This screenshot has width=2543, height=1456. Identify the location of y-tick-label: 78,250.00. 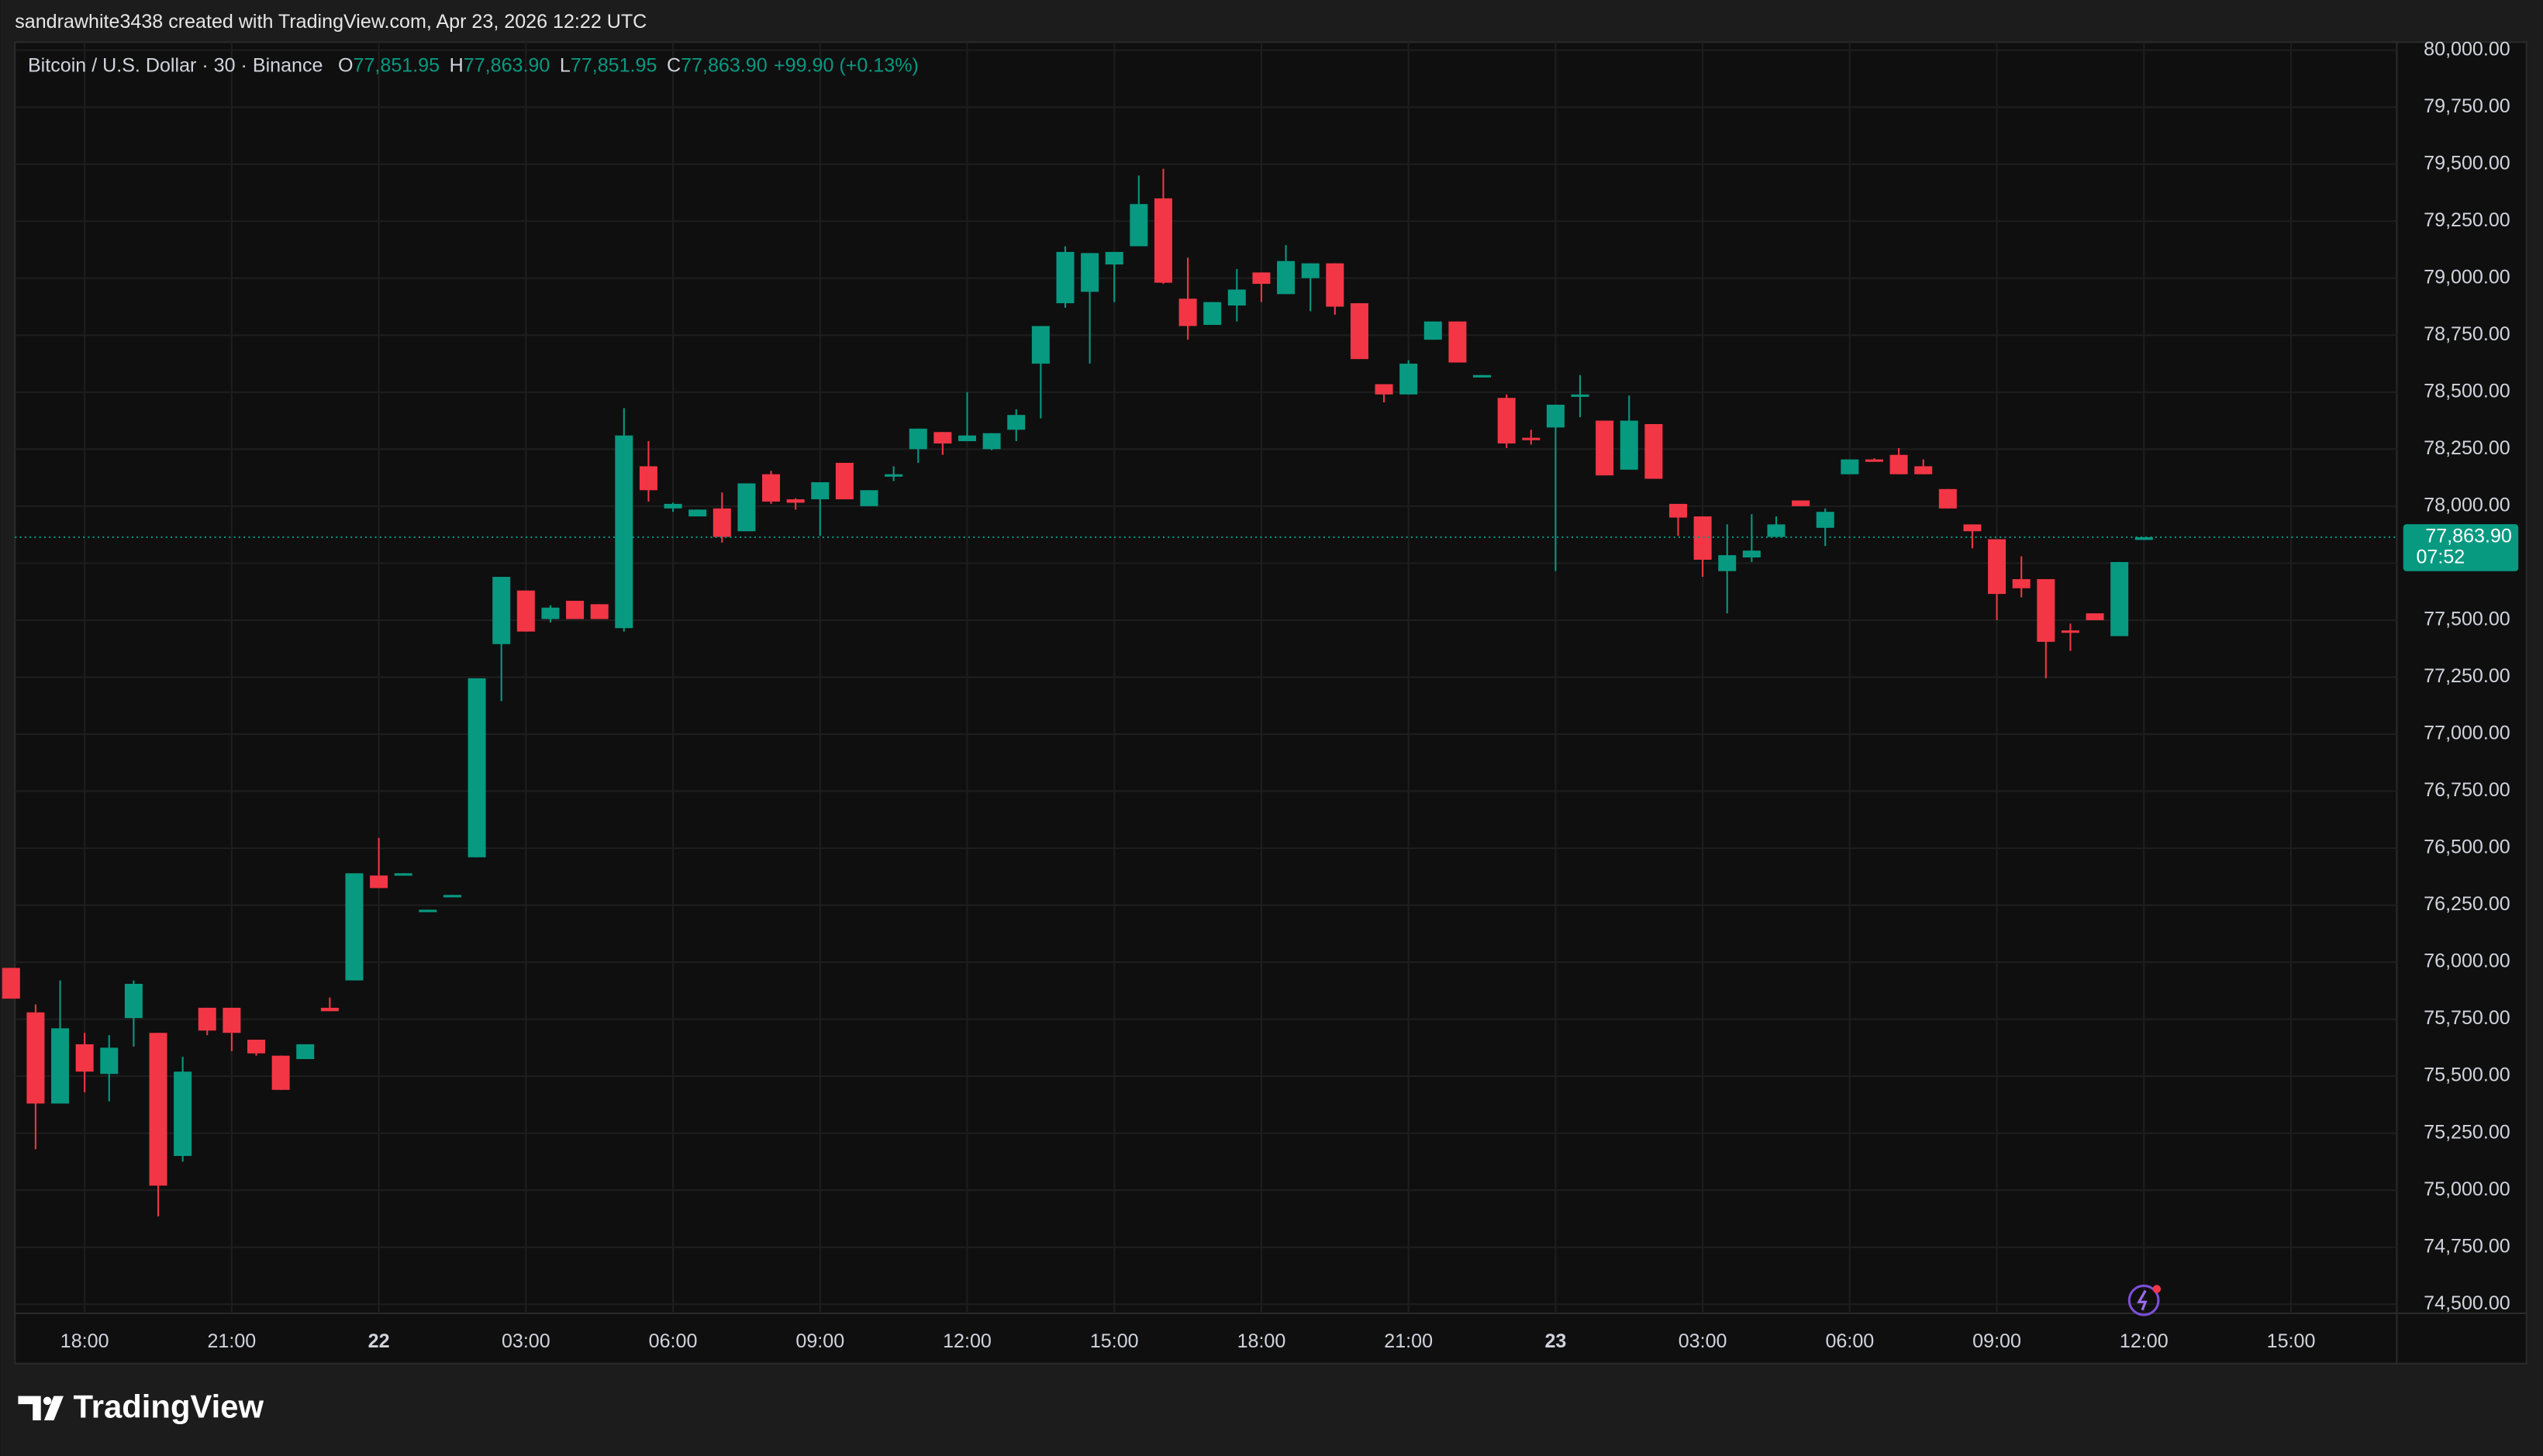
(2467, 448).